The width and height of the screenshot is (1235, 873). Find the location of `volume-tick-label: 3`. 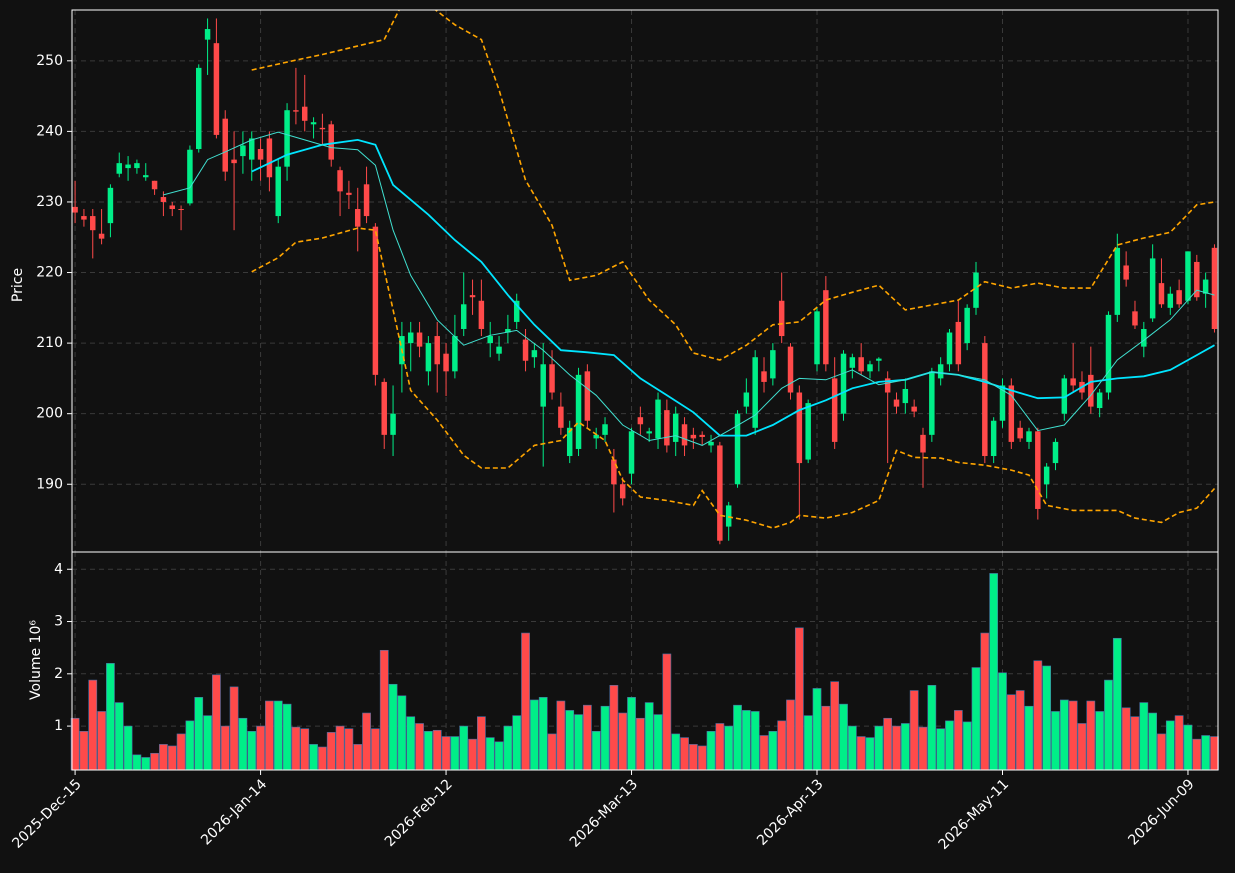

volume-tick-label: 3 is located at coordinates (58, 622).